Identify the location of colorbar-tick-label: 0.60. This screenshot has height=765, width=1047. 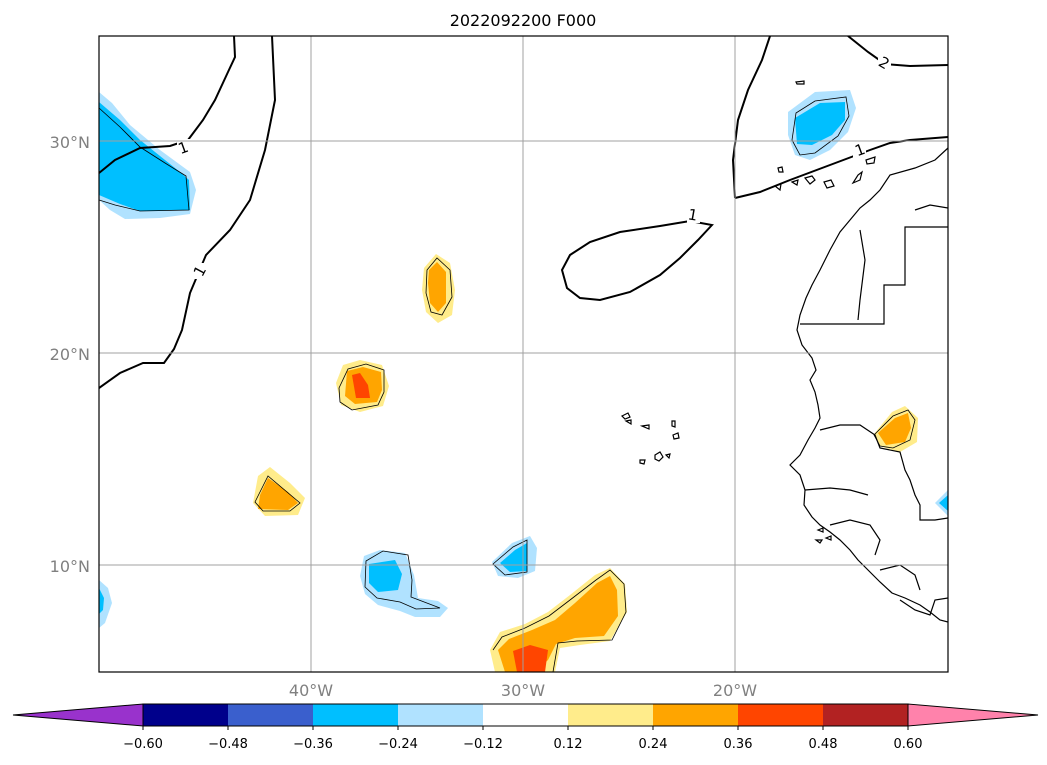
(908, 744).